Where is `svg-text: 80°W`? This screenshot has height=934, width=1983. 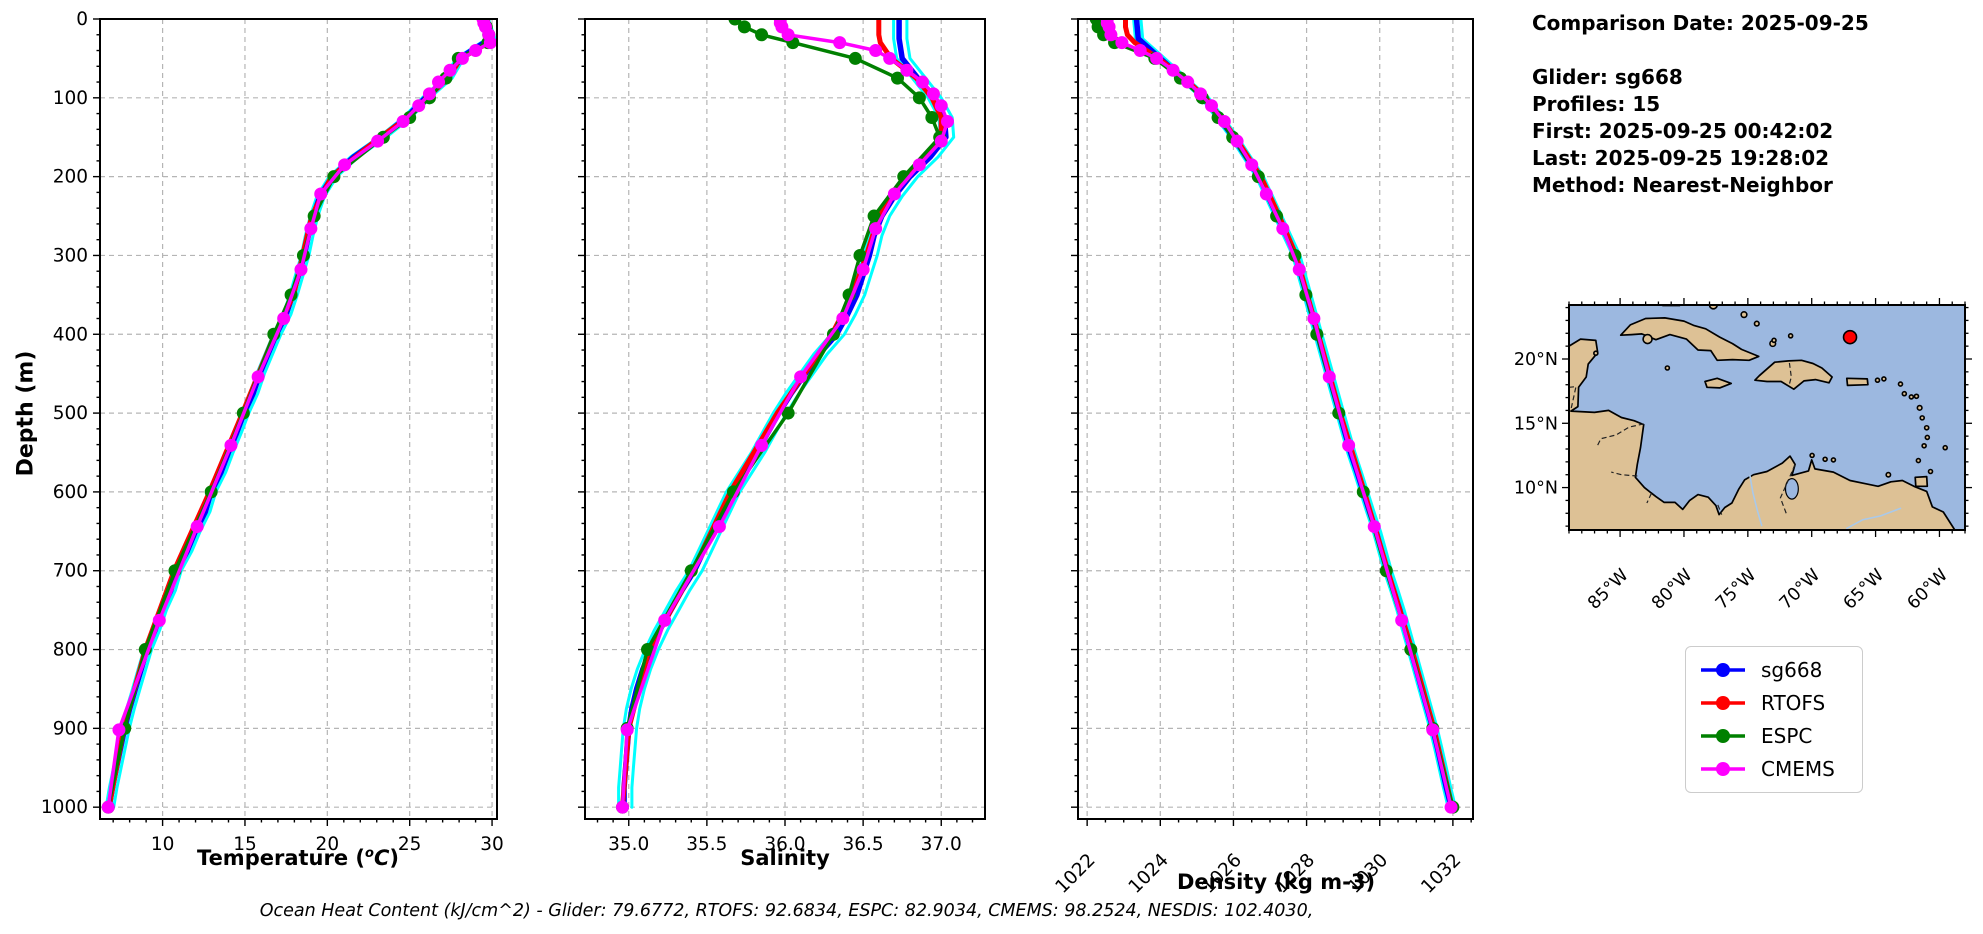
svg-text: 80°W is located at coordinates (1672, 589).